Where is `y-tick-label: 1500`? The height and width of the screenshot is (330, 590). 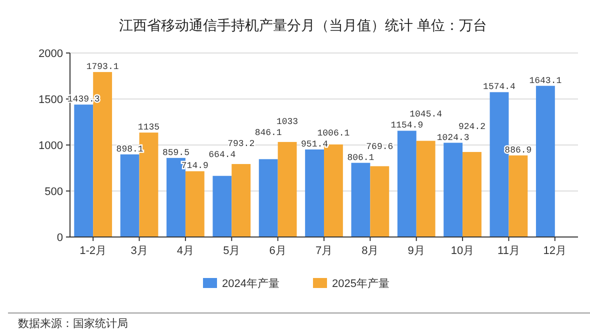 y-tick-label: 1500 is located at coordinates (50, 100).